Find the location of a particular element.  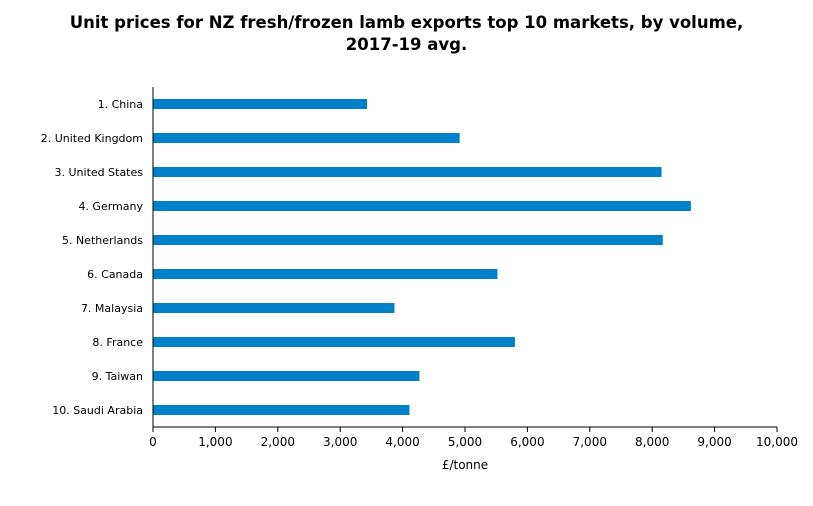

category-label: 5. Netherlands is located at coordinates (102, 240).